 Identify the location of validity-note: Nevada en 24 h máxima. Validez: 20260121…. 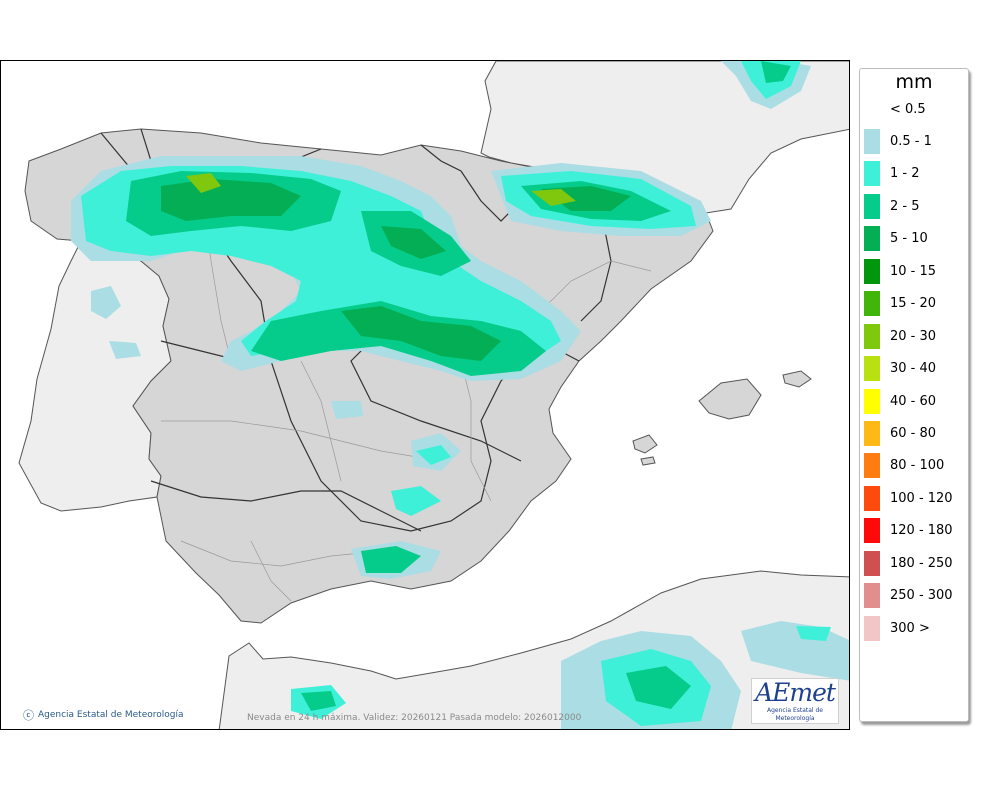
(414, 718).